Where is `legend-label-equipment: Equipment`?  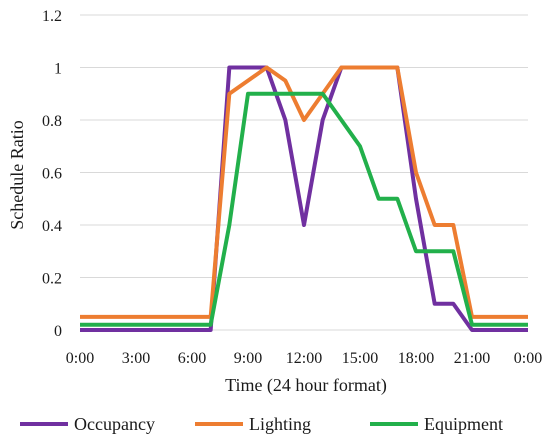 legend-label-equipment: Equipment is located at coordinates (463, 424).